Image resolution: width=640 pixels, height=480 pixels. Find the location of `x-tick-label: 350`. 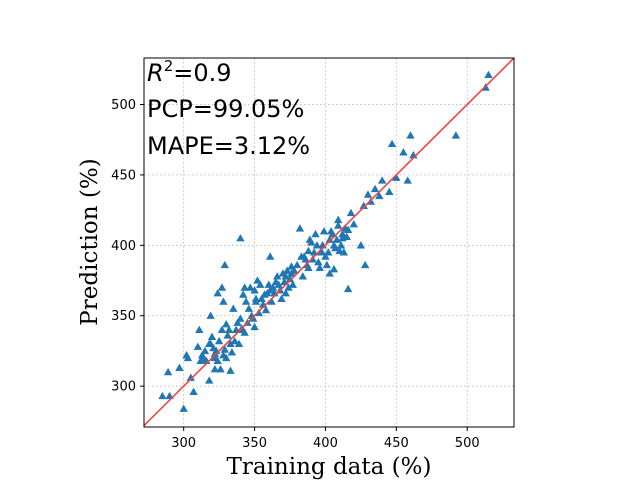

x-tick-label: 350 is located at coordinates (254, 443).